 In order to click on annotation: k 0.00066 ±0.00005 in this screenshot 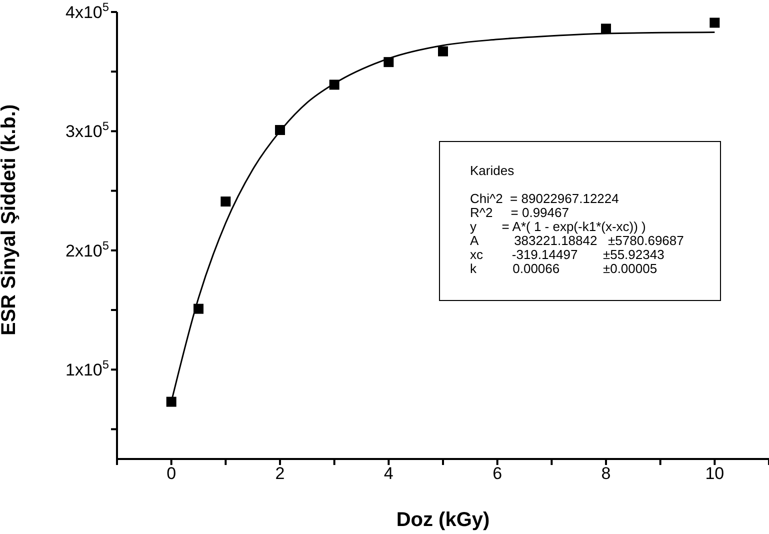, I will do `click(564, 268)`.